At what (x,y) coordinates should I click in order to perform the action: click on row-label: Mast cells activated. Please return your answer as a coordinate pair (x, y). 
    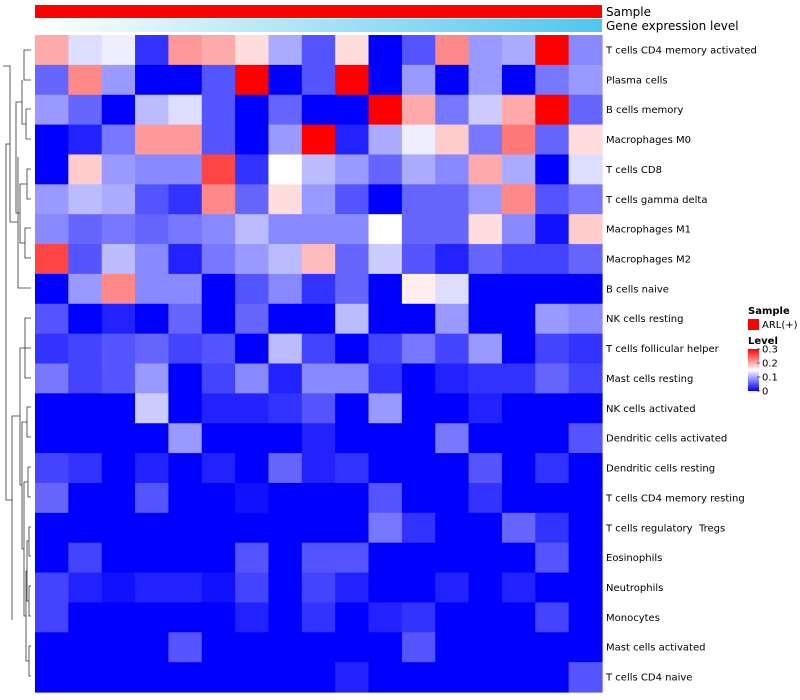
    Looking at the image, I should click on (655, 648).